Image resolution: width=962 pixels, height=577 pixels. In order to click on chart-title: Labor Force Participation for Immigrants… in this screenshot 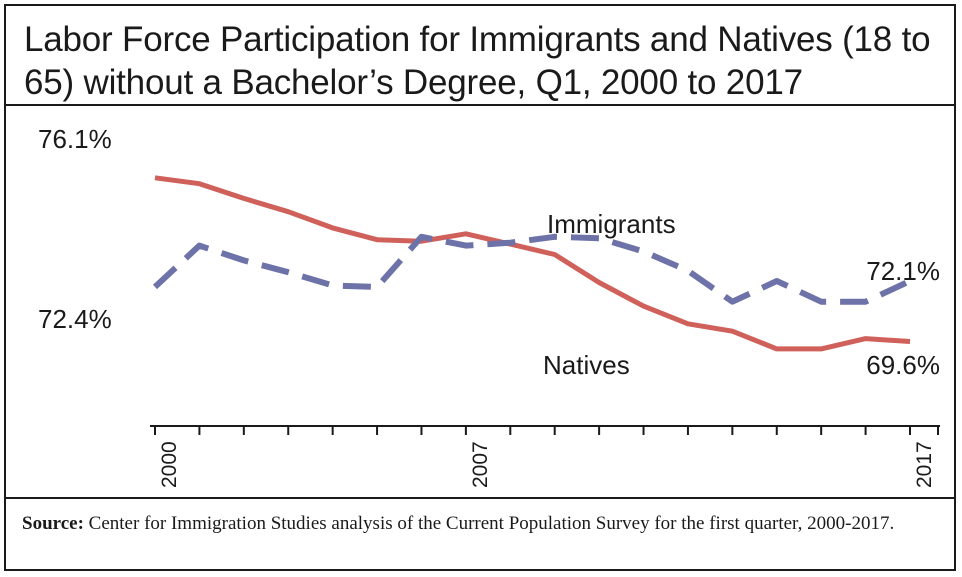, I will do `click(477, 61)`.